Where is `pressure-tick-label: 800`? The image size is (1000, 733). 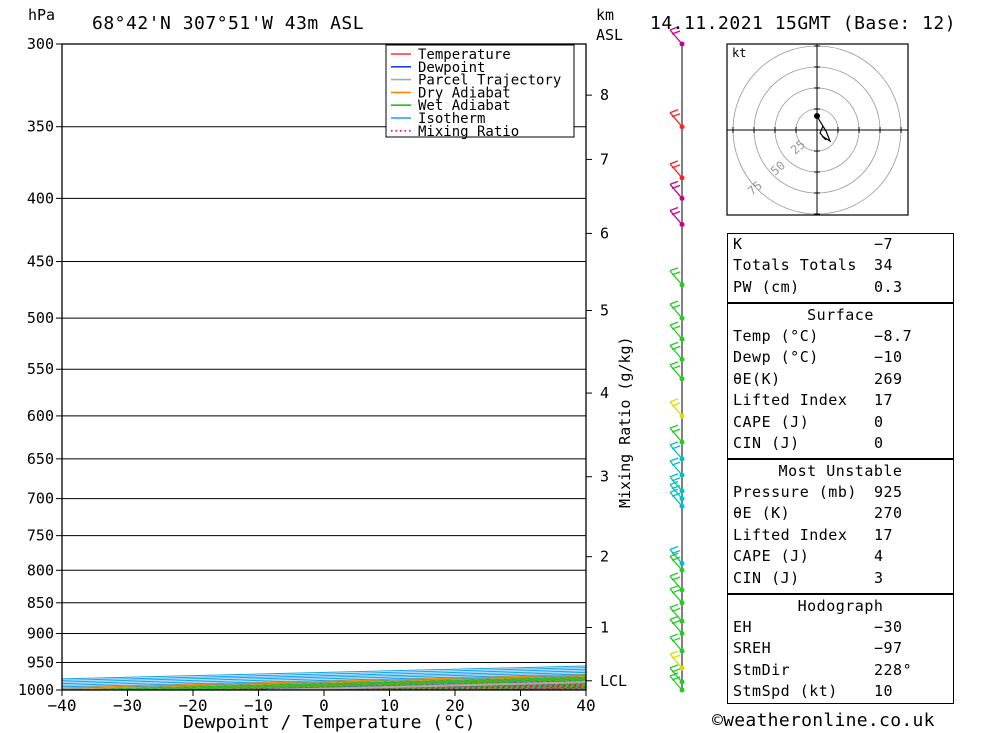 pressure-tick-label: 800 is located at coordinates (40, 570).